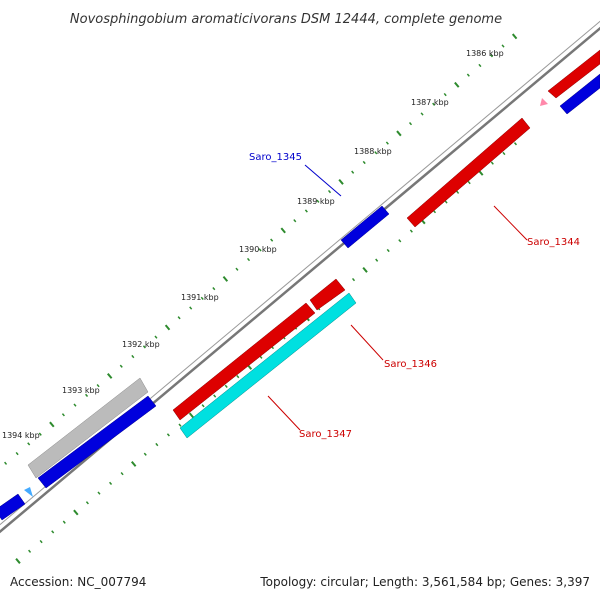 The height and width of the screenshot is (600, 600). What do you see at coordinates (28, 492) in the screenshot?
I see `small-feature-light-blue` at bounding box center [28, 492].